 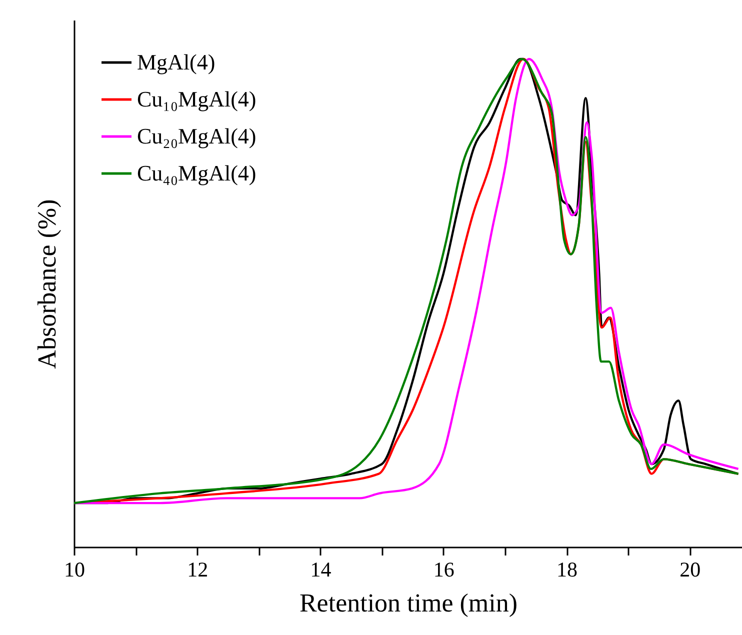 What do you see at coordinates (196, 136) in the screenshot?
I see `legend-label: Cu₂₀MgAl(4)` at bounding box center [196, 136].